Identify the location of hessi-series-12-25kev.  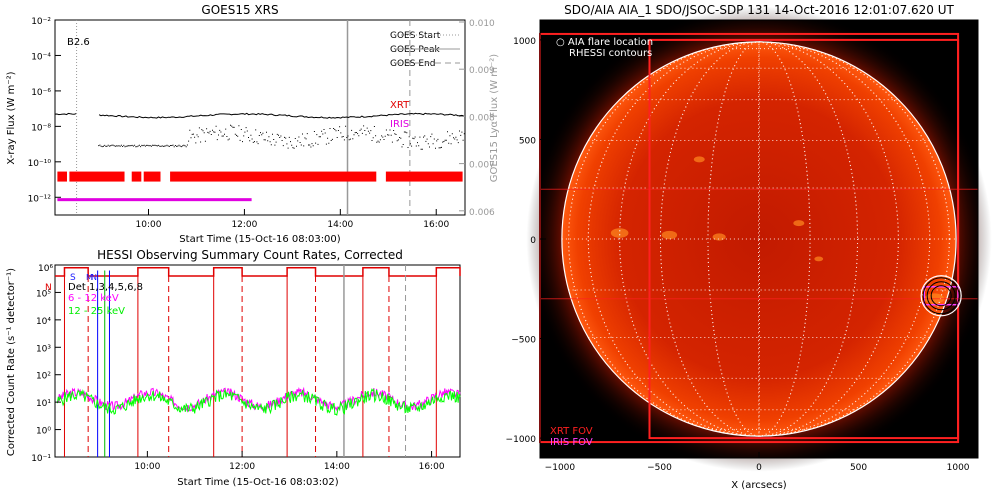
(258, 402).